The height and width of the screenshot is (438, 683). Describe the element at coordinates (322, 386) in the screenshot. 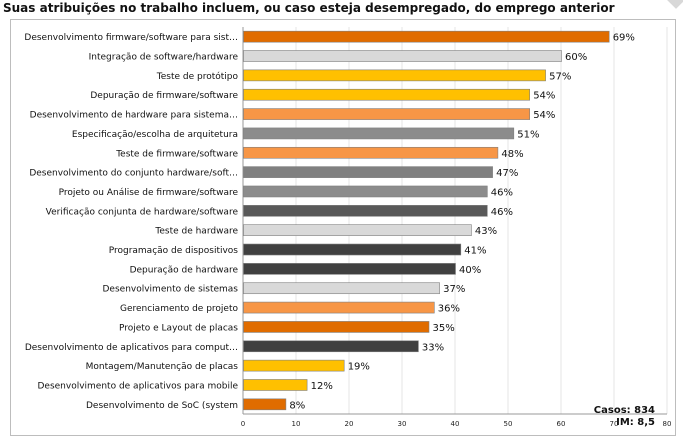

I see `value-label: 12%` at that location.